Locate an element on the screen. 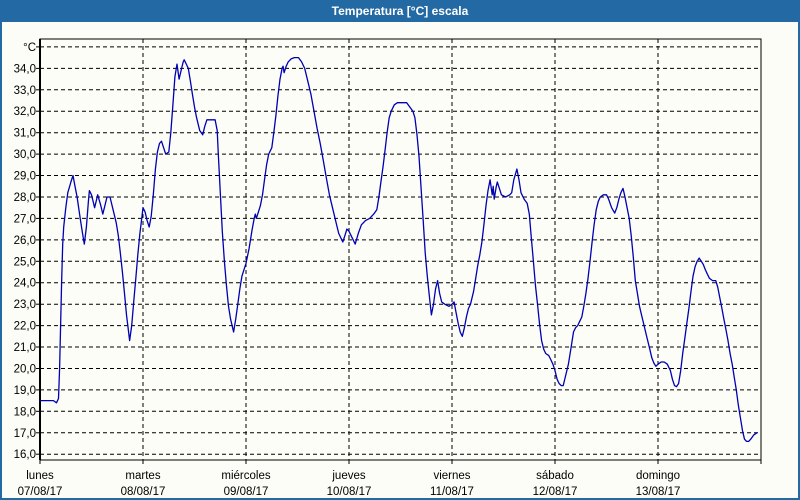 The height and width of the screenshot is (500, 800). svg-text: 18,0 is located at coordinates (25, 412).